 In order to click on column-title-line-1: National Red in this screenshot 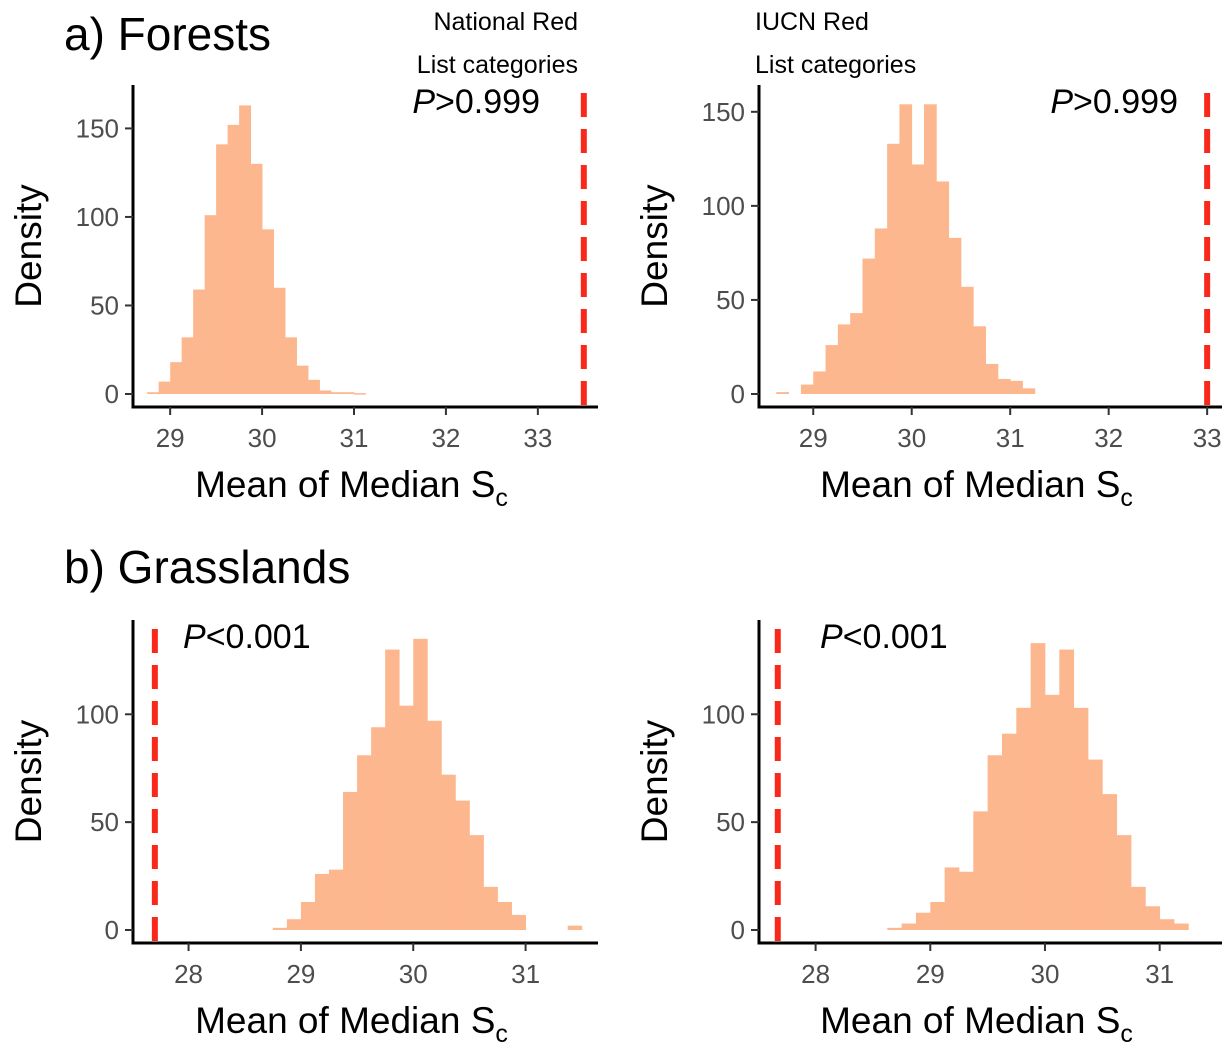, I will do `click(505, 22)`.